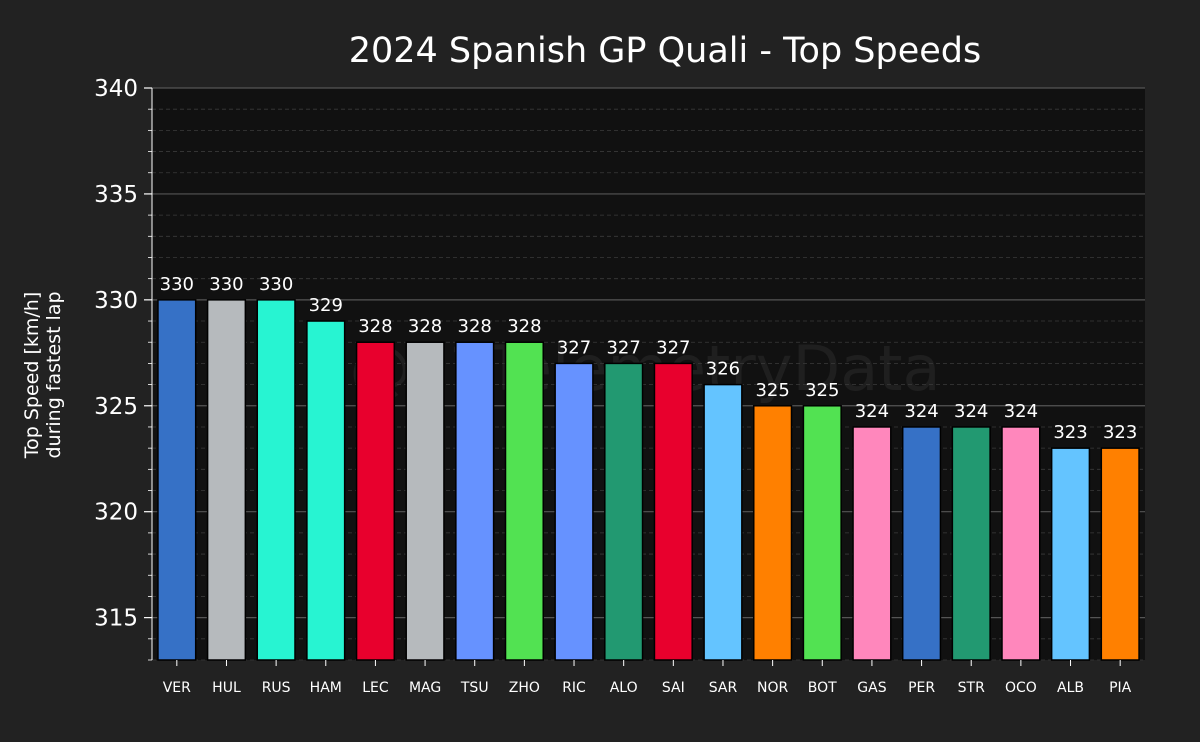 The width and height of the screenshot is (1200, 742). I want to click on x-tick-label: ALB, so click(1070, 688).